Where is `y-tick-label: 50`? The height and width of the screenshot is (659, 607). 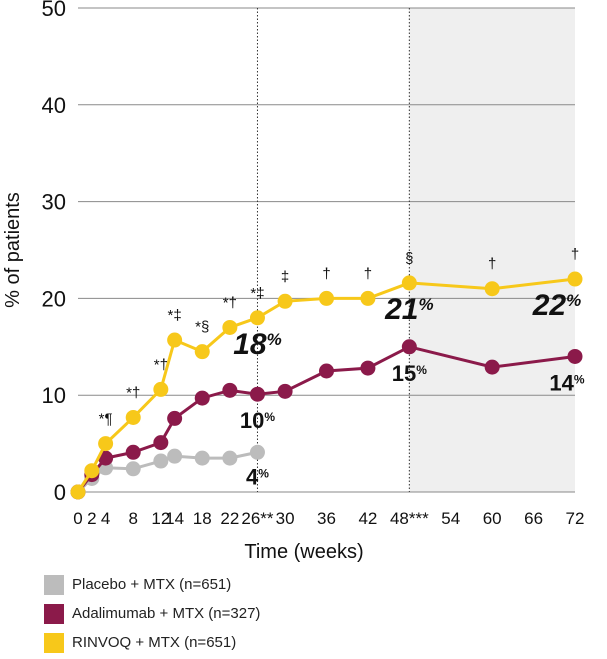
y-tick-label: 50 is located at coordinates (54, 10).